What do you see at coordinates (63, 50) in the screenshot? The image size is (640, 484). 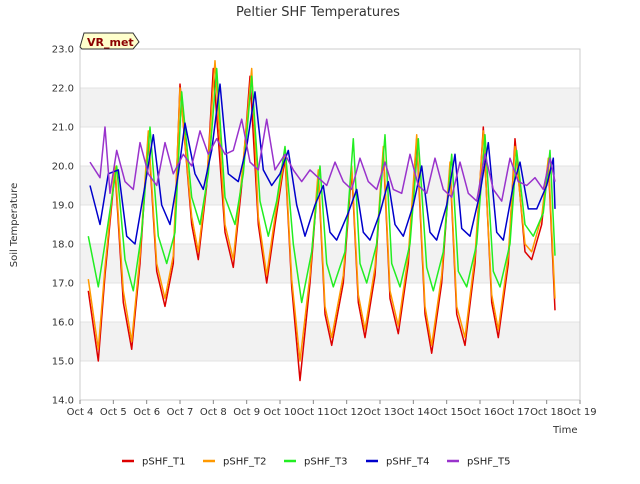 I see `y-tick-label: 23.0` at bounding box center [63, 50].